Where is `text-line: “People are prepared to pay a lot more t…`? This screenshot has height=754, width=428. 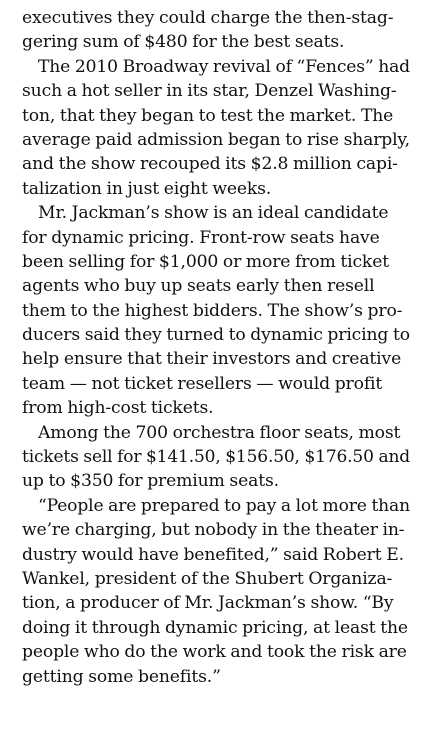 text-line: “People are prepared to pay a lot more t… is located at coordinates (224, 505).